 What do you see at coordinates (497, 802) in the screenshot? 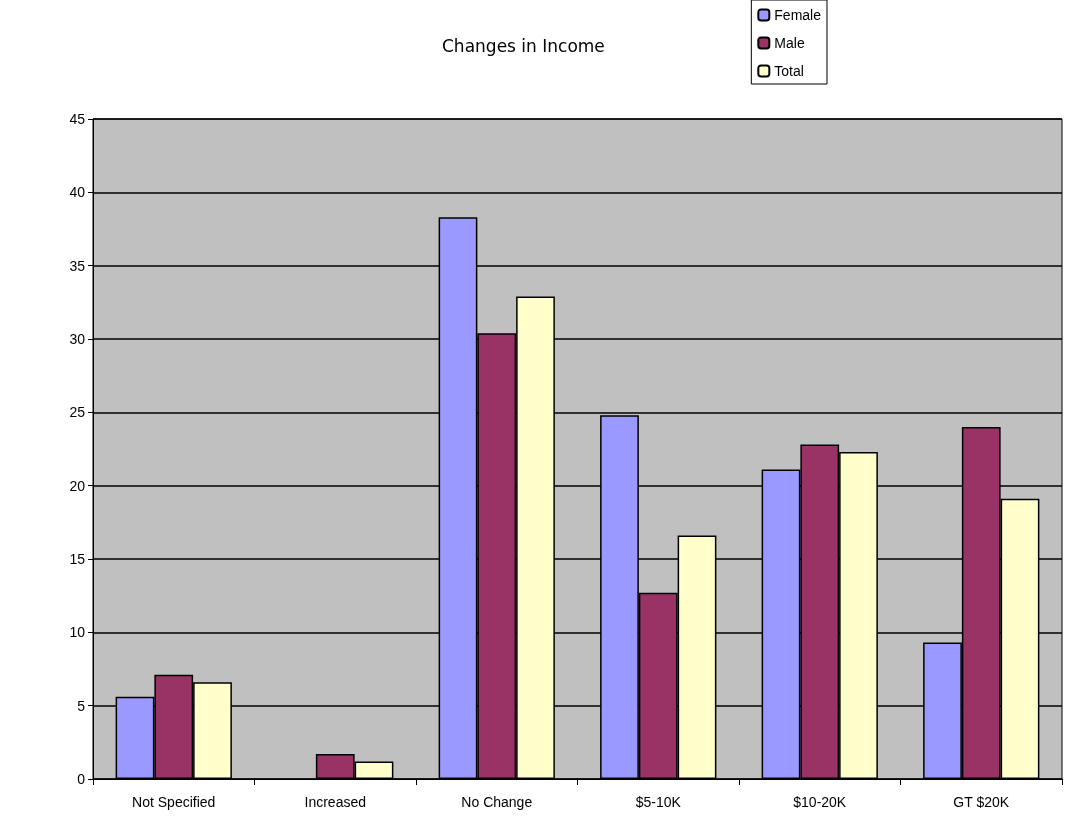
I see `x-tick-label: No Change` at bounding box center [497, 802].